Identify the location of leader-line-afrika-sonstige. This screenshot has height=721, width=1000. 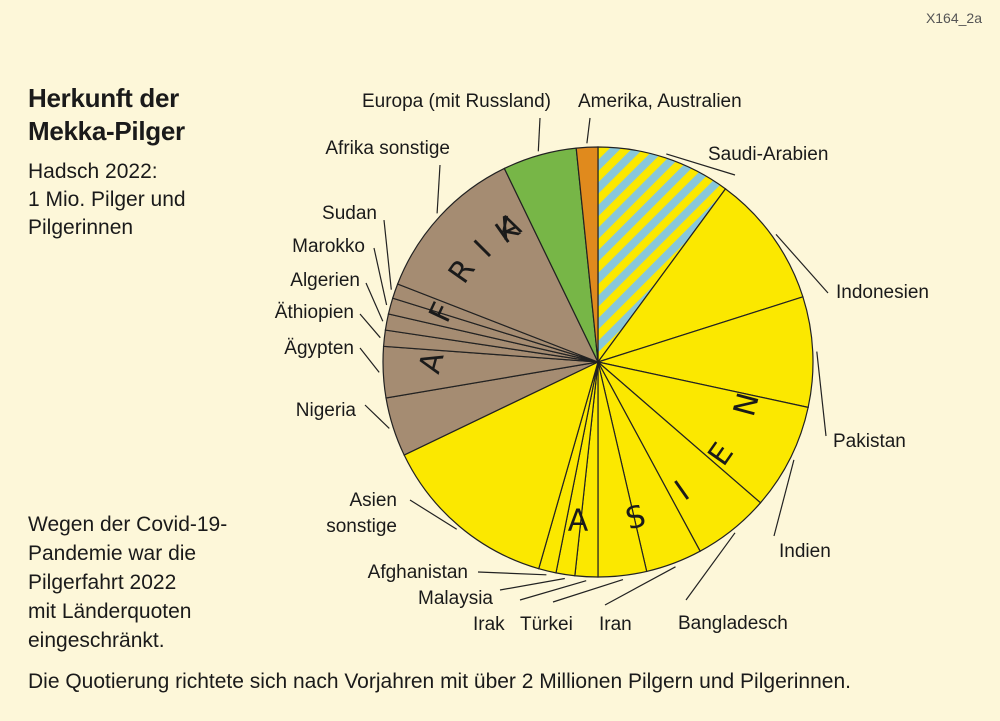
(438, 189).